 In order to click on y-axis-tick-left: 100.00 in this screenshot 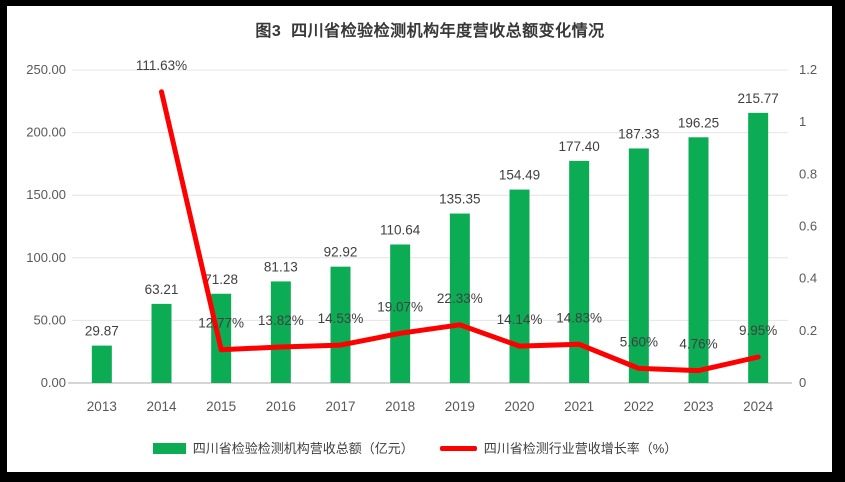, I will do `click(46, 257)`.